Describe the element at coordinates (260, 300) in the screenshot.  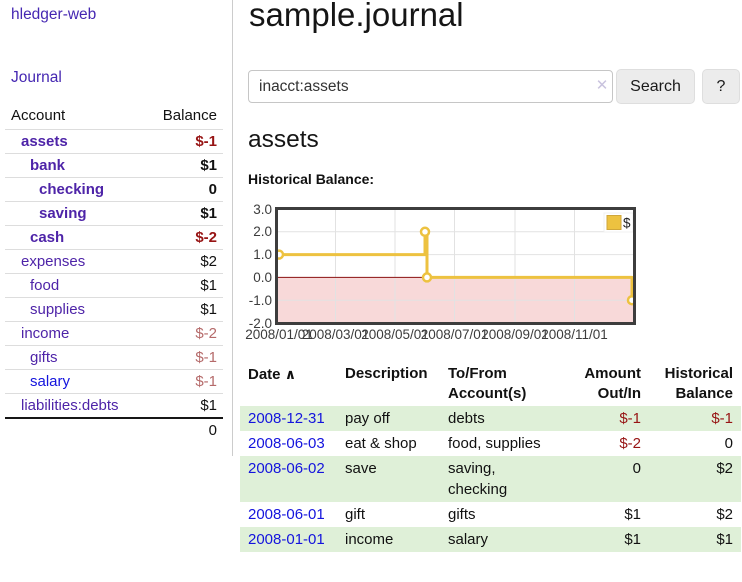
I see `y-tick-label: -1.0` at that location.